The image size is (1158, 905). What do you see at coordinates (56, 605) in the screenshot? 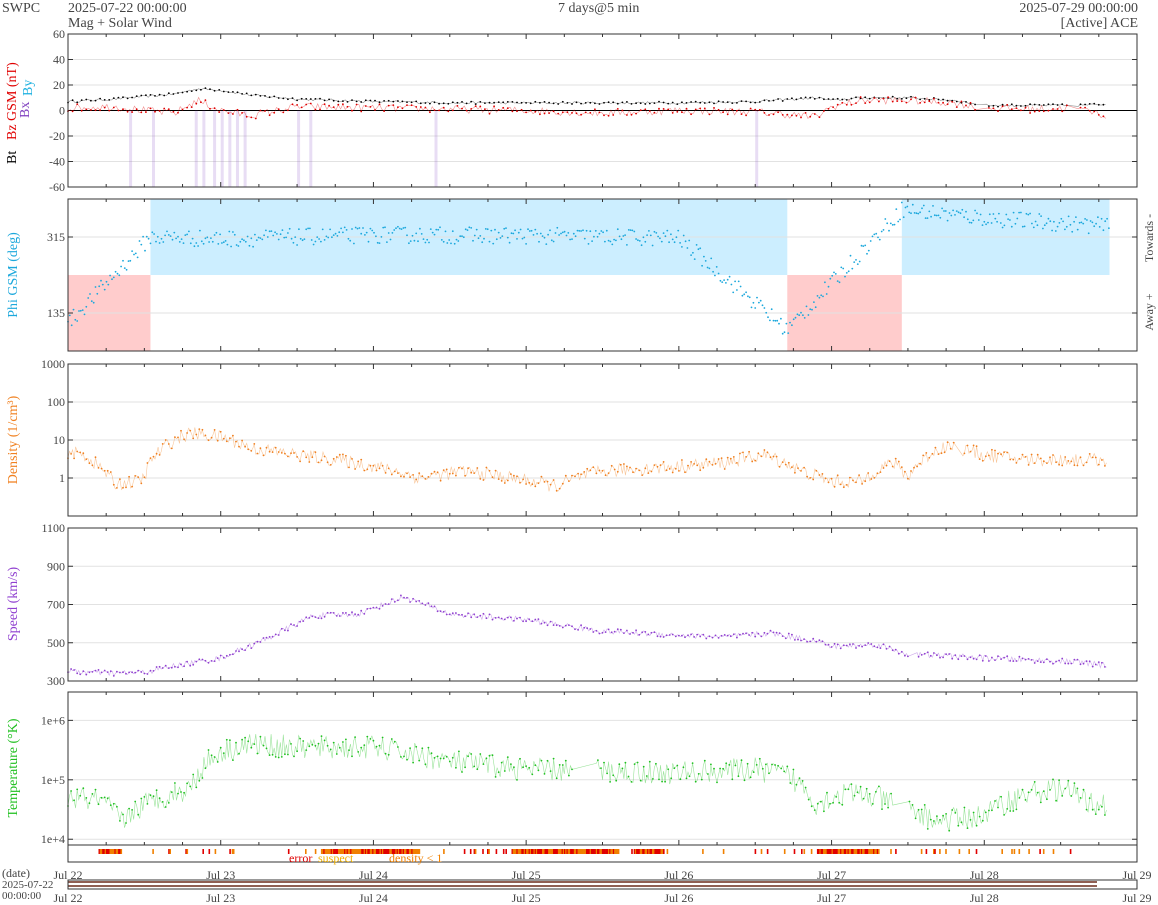
I see `speed-tick-label: 700` at bounding box center [56, 605].